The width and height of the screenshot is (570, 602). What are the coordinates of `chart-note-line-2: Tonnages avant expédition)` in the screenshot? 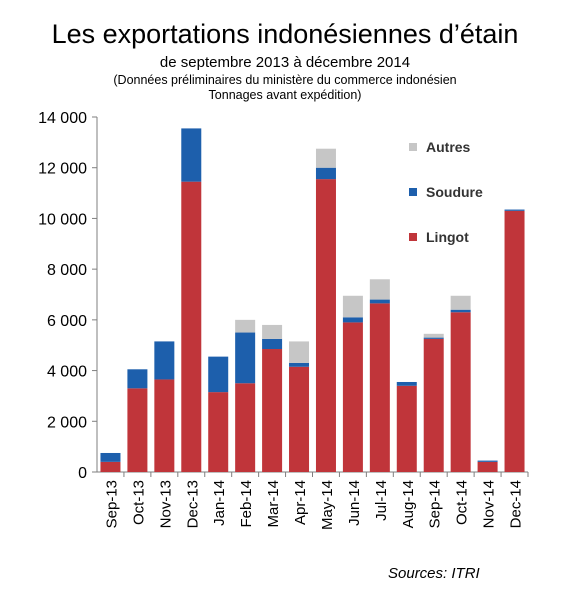 It's located at (285, 95).